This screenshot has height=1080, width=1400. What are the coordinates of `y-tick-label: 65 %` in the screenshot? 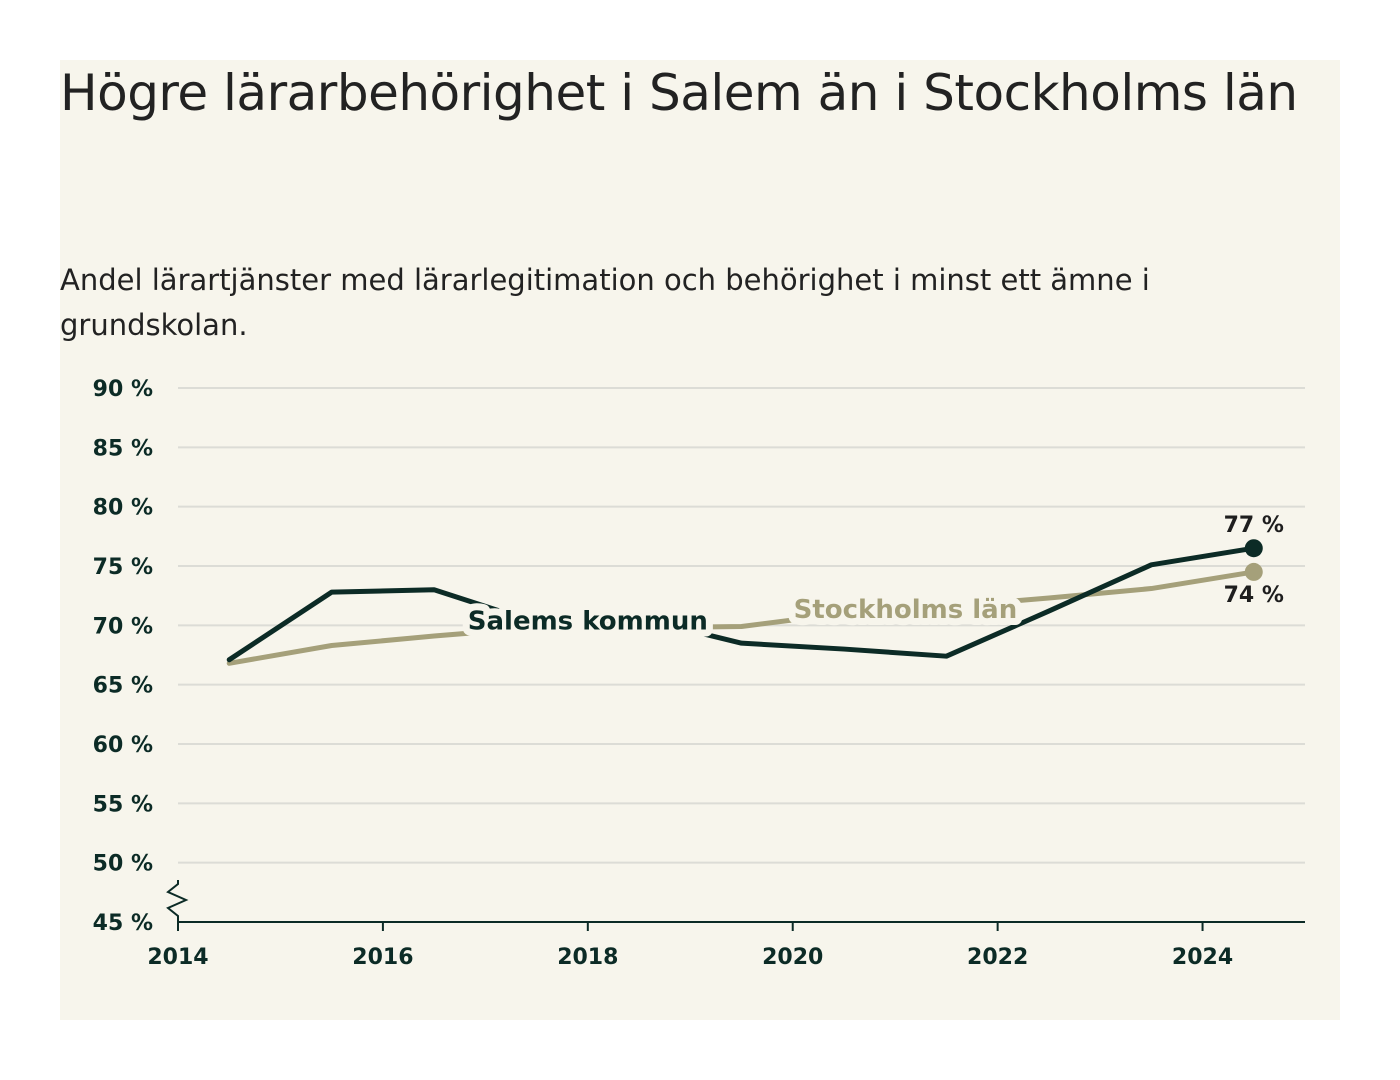 It's located at (123, 686).